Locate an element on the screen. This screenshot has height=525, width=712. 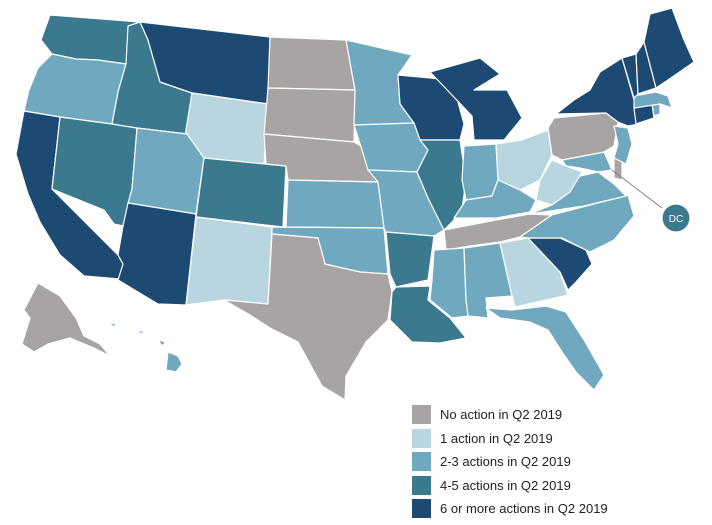
state-SC is located at coordinates (560, 264).